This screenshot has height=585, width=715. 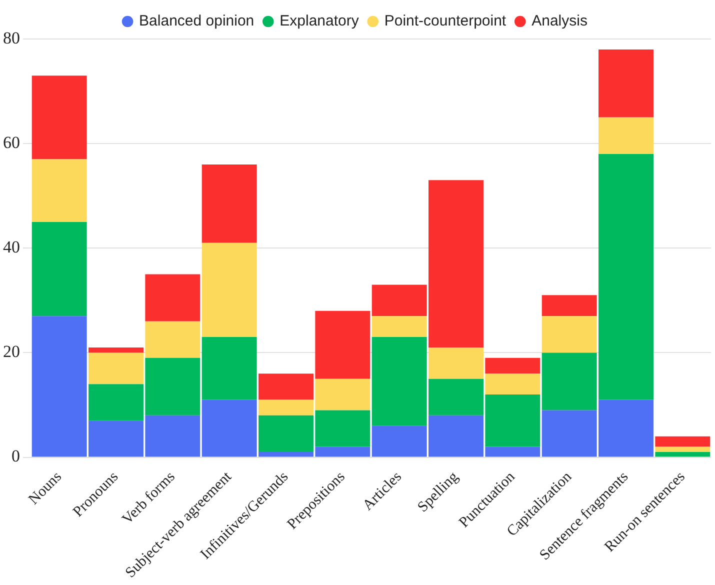 What do you see at coordinates (11, 352) in the screenshot?
I see `y-tick-label: 20` at bounding box center [11, 352].